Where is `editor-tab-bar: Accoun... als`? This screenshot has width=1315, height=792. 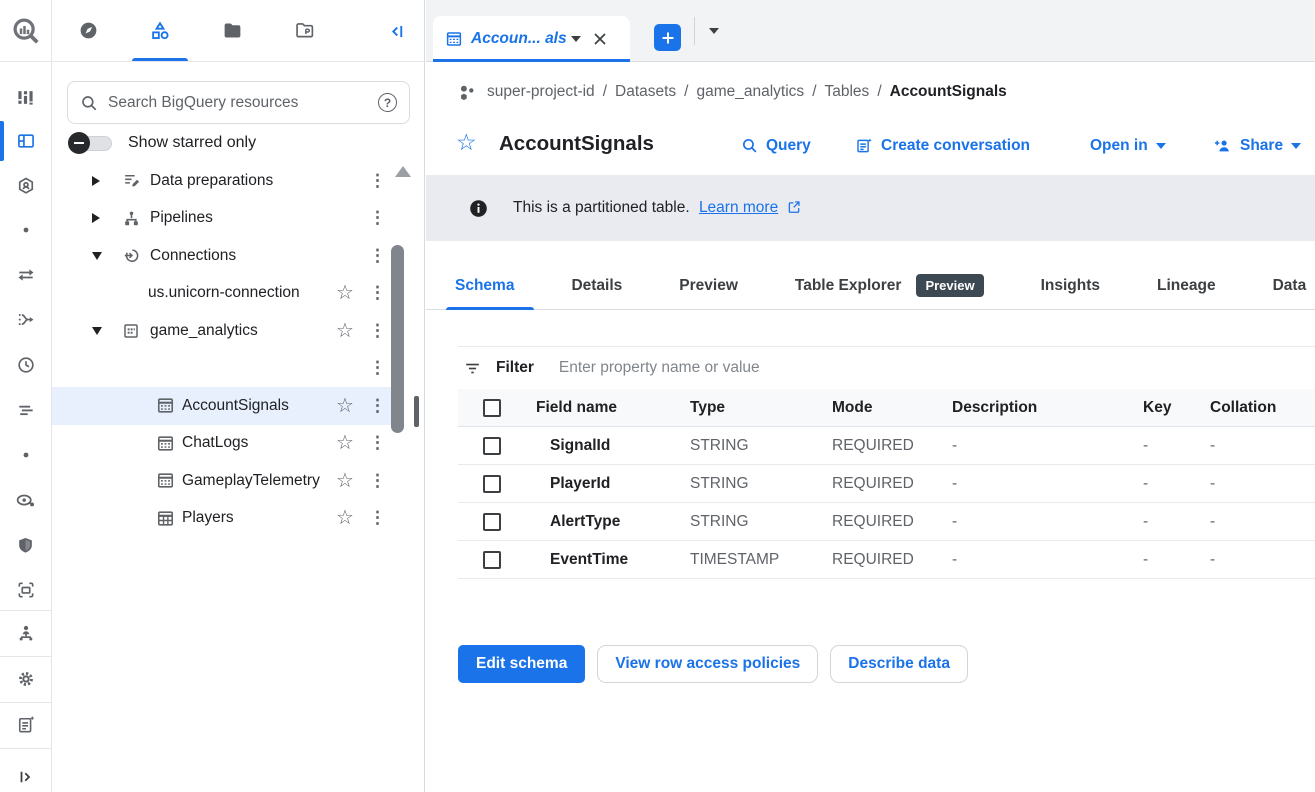 editor-tab-bar: Accoun... als is located at coordinates (870, 31).